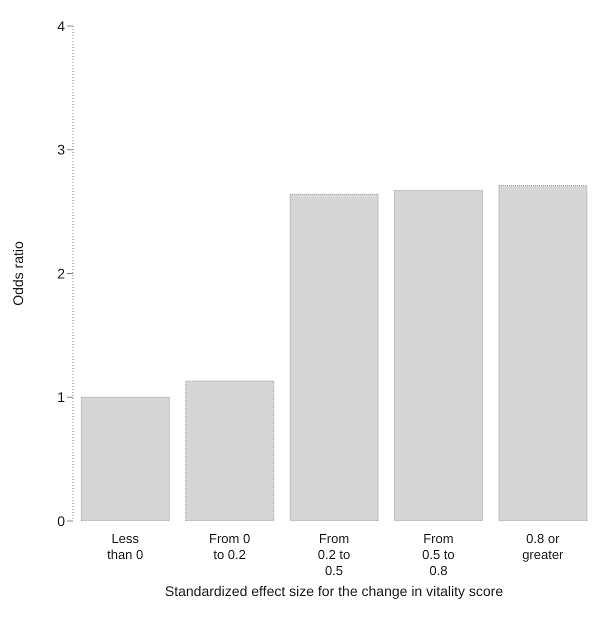 The width and height of the screenshot is (597, 629). I want to click on x-axis-title: Standardized effect size for the change in vitality score, so click(334, 591).